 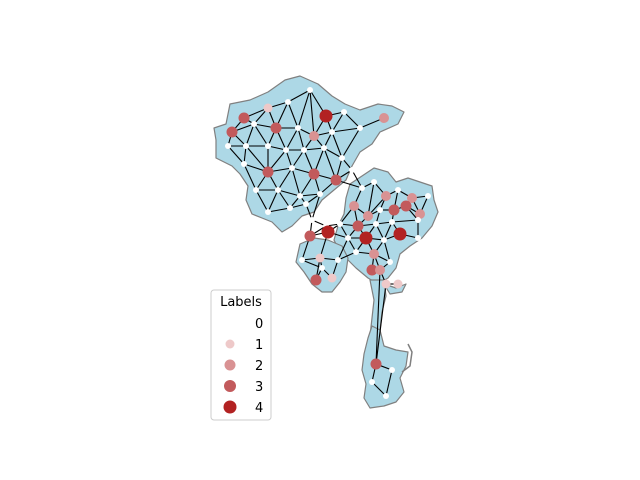 What do you see at coordinates (243, 387) in the screenshot?
I see `legend-entry: 3` at bounding box center [243, 387].